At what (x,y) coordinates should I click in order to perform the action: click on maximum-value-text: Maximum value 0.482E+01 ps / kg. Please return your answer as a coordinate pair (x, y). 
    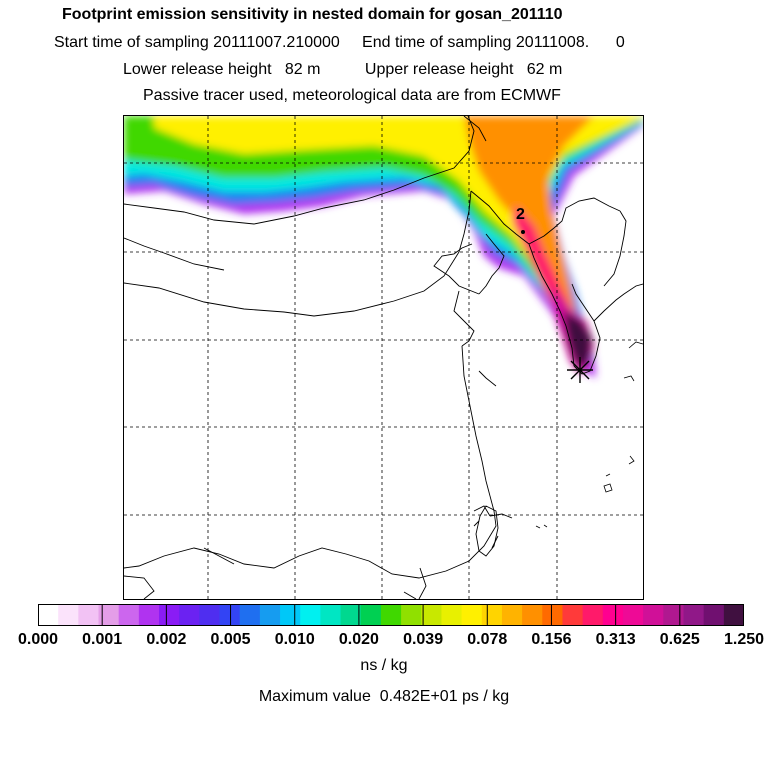
    Looking at the image, I should click on (384, 696).